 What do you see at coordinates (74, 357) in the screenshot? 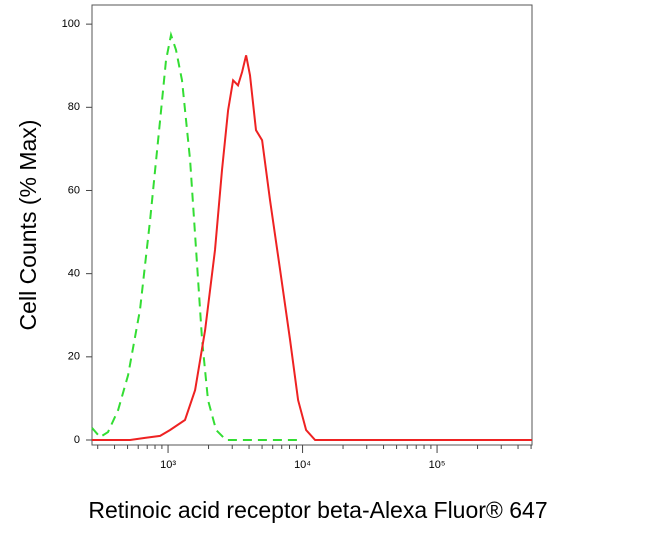
I see `y-tick-label: 20` at bounding box center [74, 357].